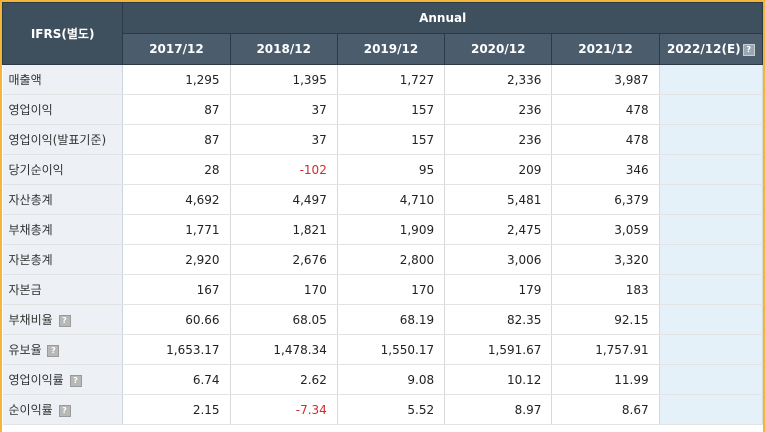  Describe the element at coordinates (498, 379) in the screenshot. I see `value-cell: 10.12` at that location.